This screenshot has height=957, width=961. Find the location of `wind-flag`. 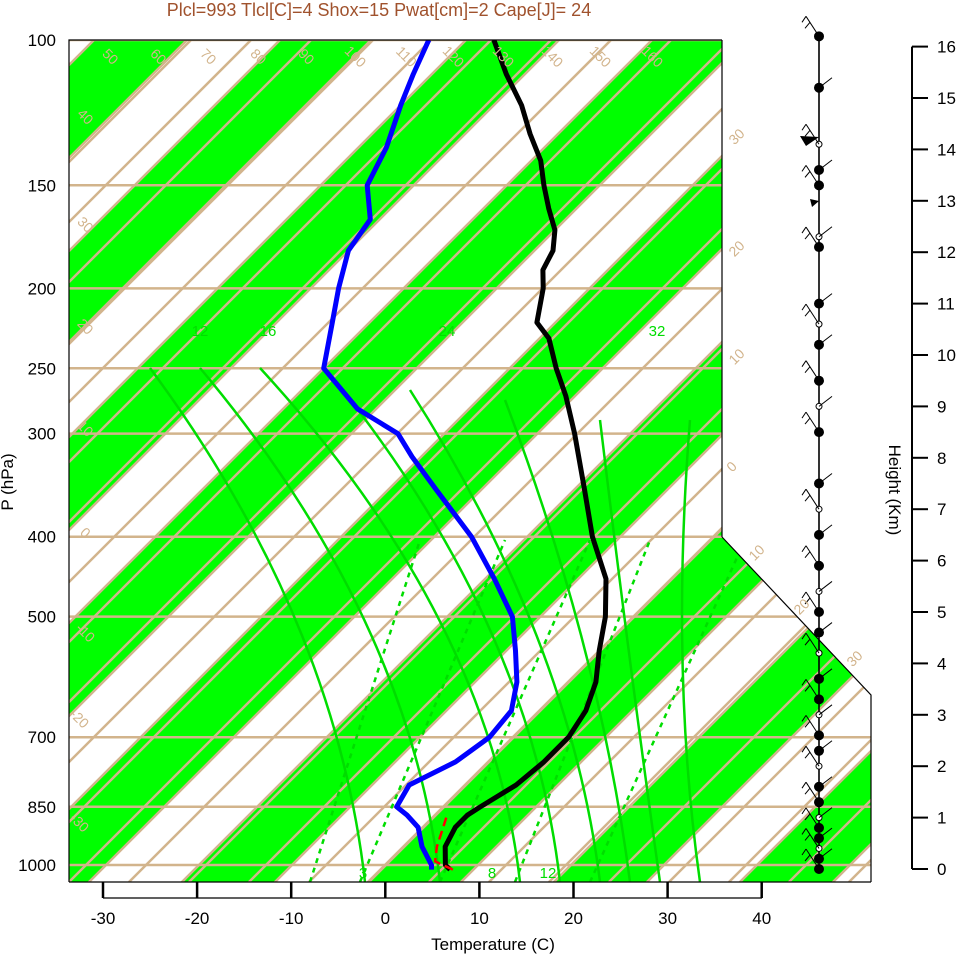

wind-flag is located at coordinates (809, 141).